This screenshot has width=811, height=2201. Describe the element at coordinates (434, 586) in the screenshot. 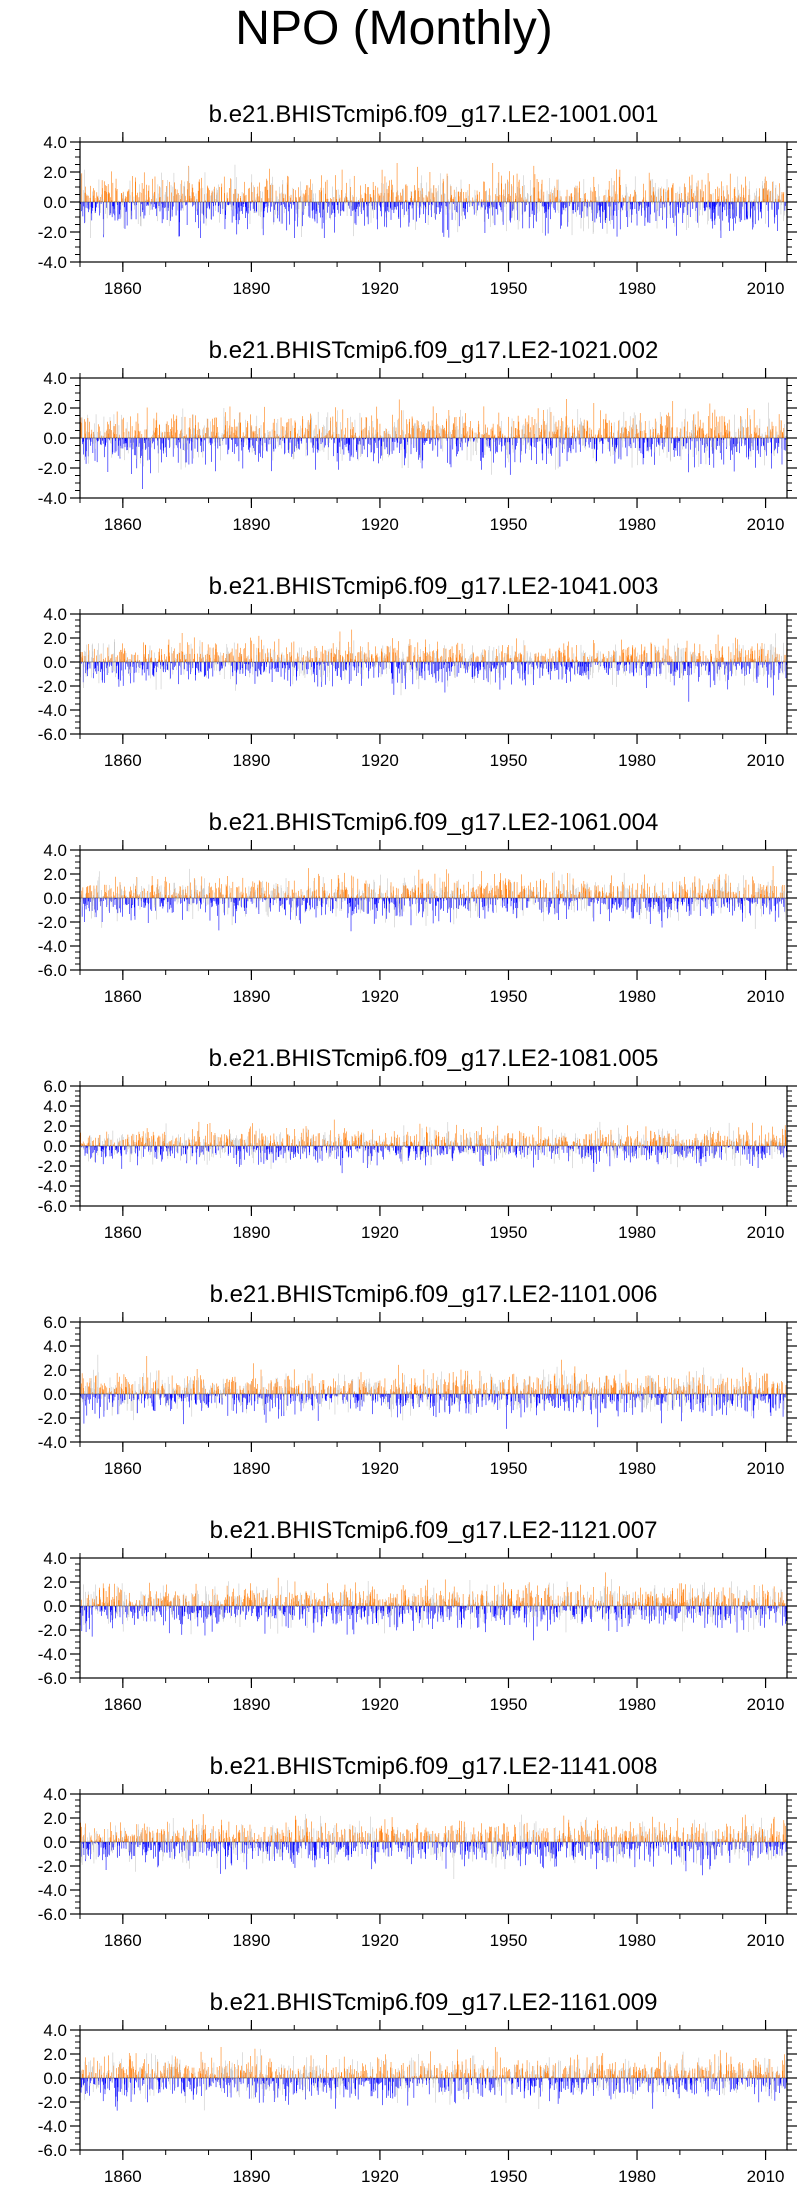

I see `panel-title: b.e21.BHISTcmip6.f09_g17.LE2-1041.003` at that location.